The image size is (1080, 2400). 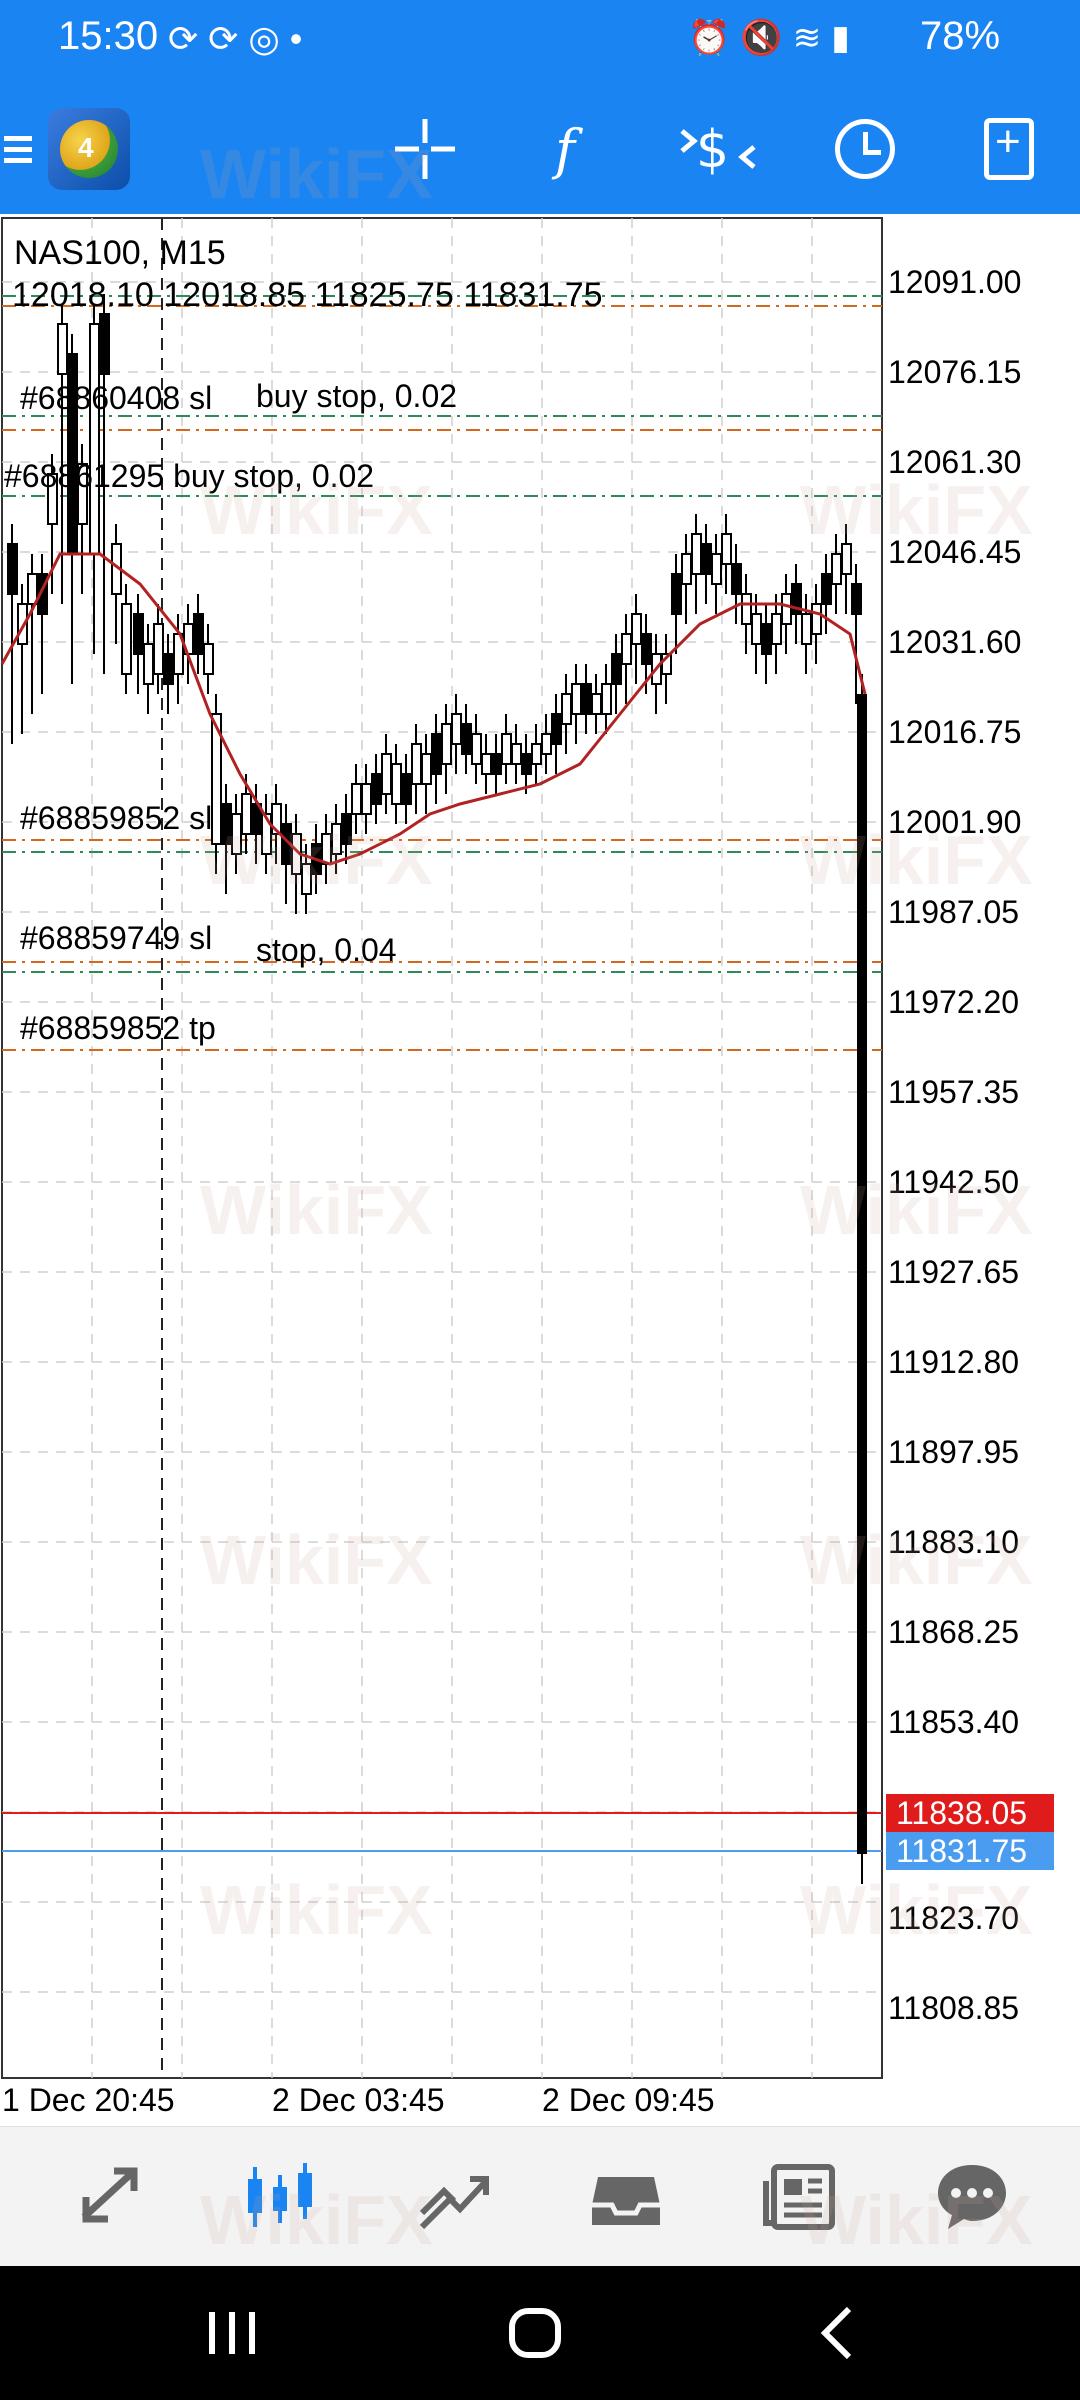 I want to click on status-time: 15:30, so click(x=108, y=36).